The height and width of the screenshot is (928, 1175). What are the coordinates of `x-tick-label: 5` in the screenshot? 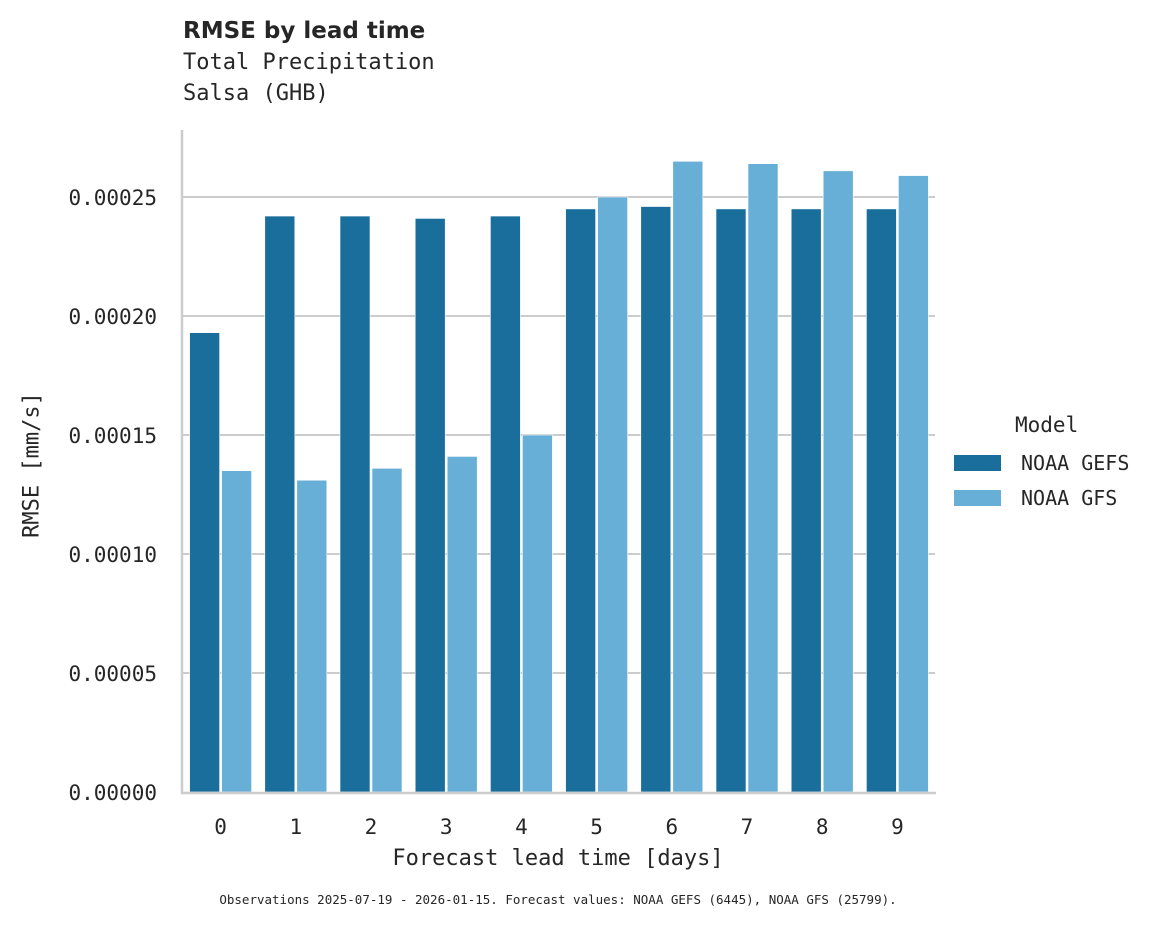 It's located at (596, 827).